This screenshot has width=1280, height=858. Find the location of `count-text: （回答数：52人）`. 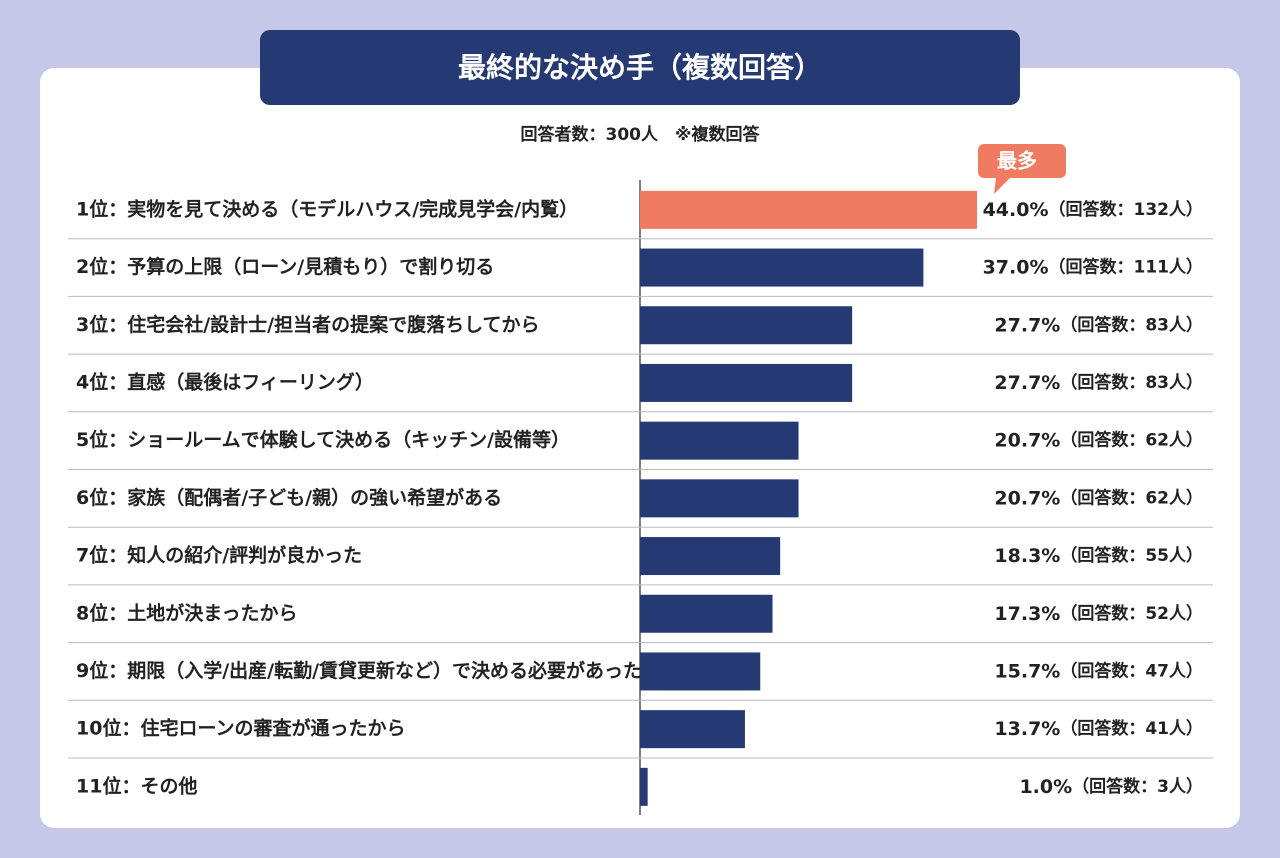

count-text: （回答数：52人） is located at coordinates (1131, 613).